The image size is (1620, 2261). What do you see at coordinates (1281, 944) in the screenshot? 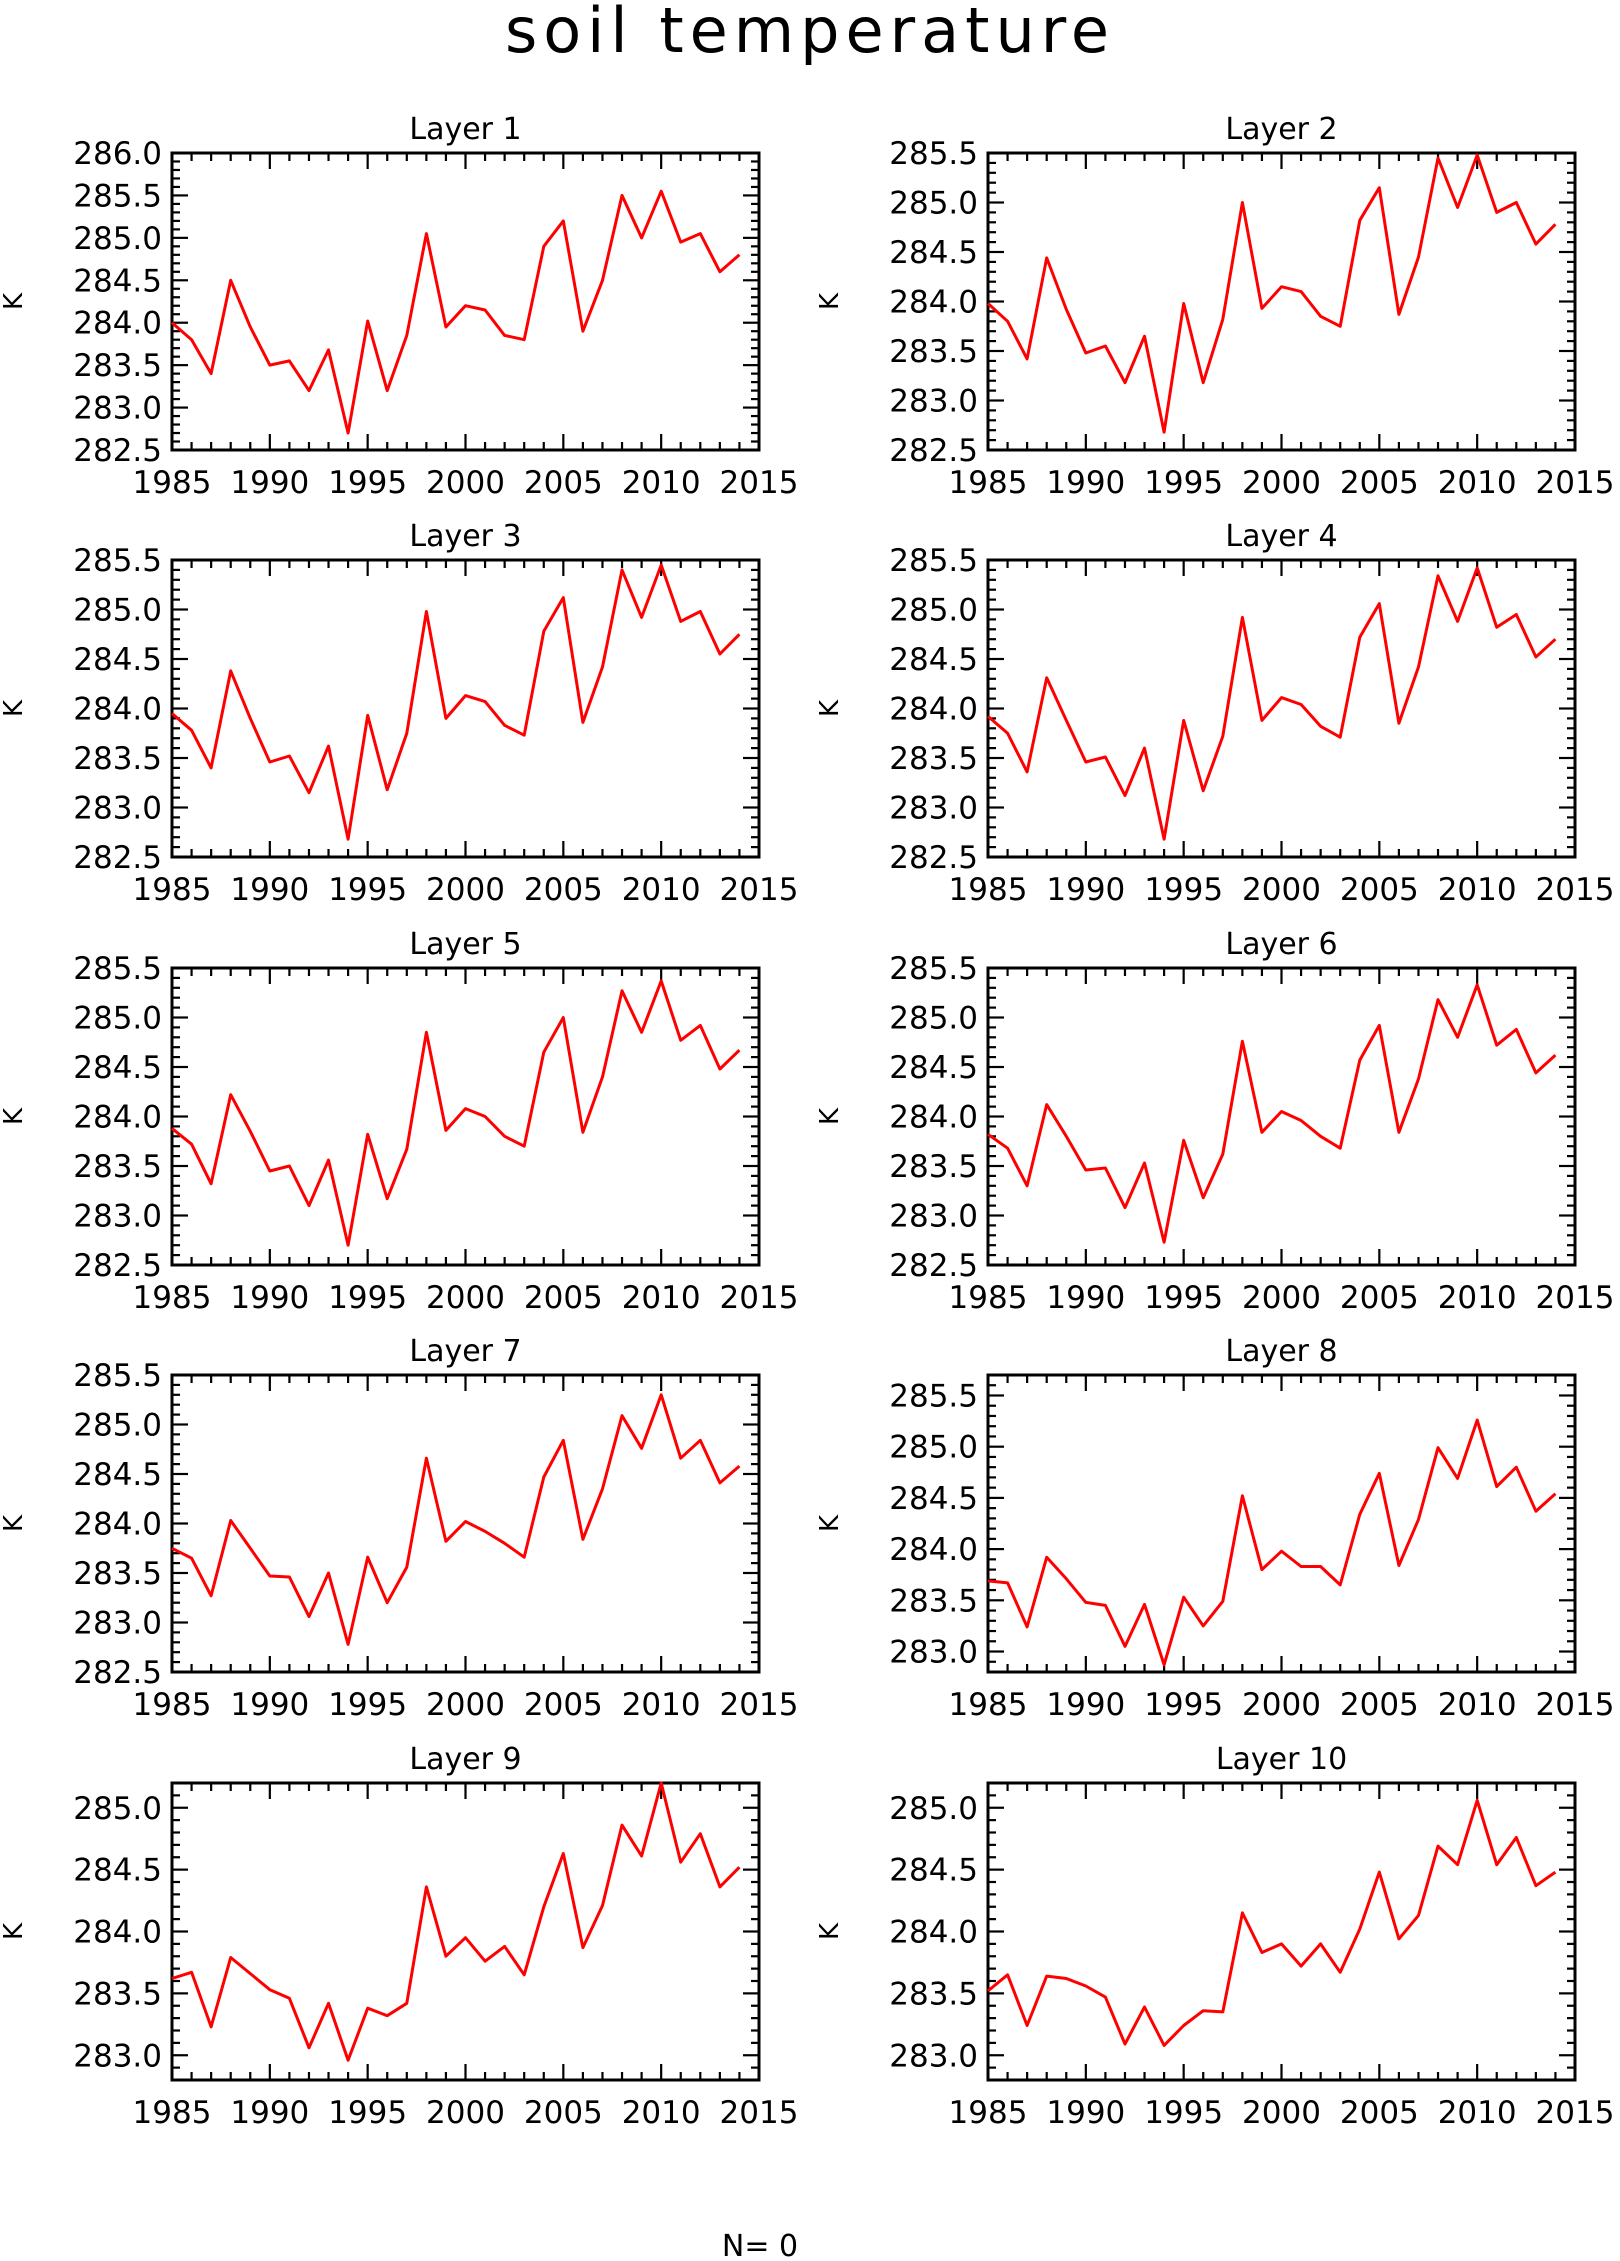
I see `panel-title: Layer 6` at bounding box center [1281, 944].